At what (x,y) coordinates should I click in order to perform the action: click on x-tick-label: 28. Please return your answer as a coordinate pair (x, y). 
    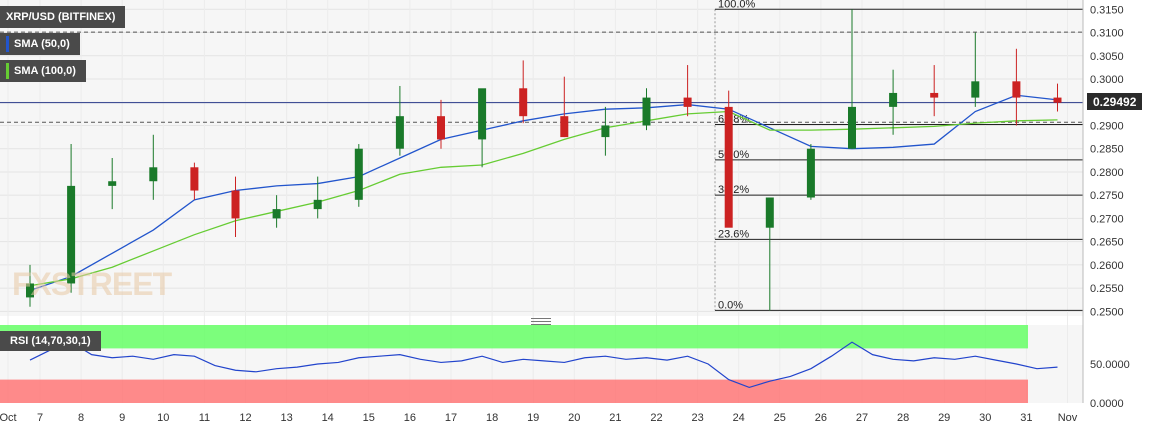
    Looking at the image, I should click on (903, 418).